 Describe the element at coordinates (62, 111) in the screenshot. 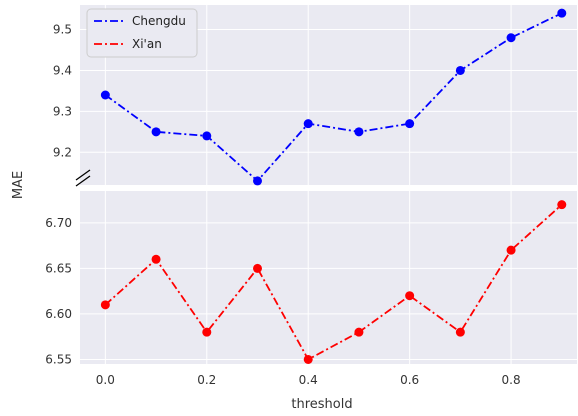

I see `y-tick-label: 9.3` at that location.